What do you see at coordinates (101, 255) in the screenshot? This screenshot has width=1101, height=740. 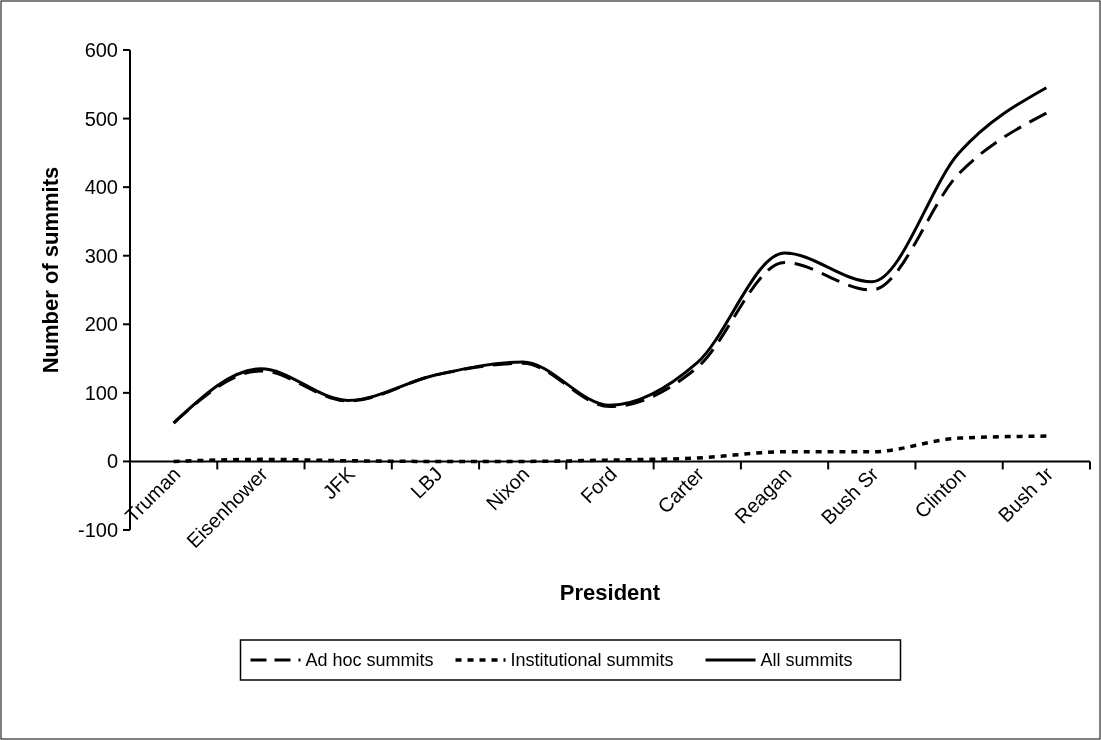 I see `y-tick-label: 300` at bounding box center [101, 255].